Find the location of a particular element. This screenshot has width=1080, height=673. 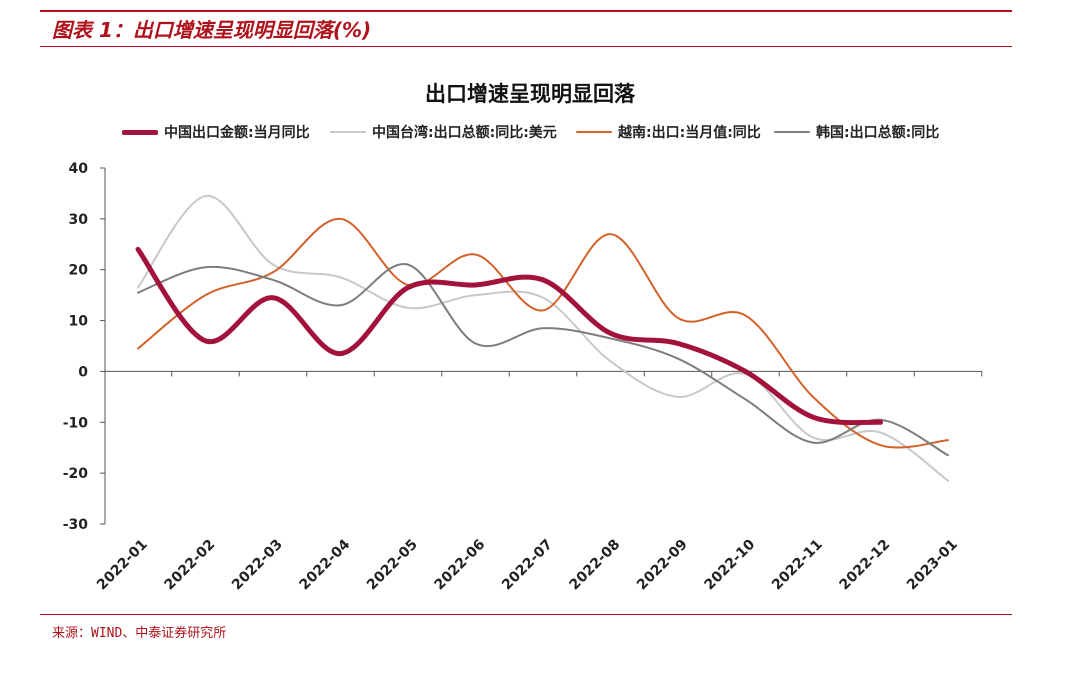

y-tick-label: 20 is located at coordinates (79, 271).